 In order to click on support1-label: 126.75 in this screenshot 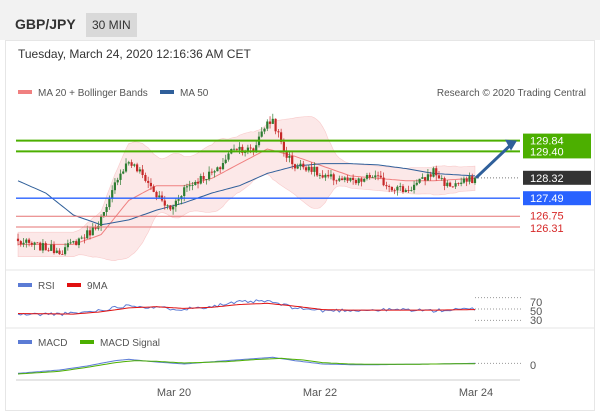, I will do `click(547, 216)`.